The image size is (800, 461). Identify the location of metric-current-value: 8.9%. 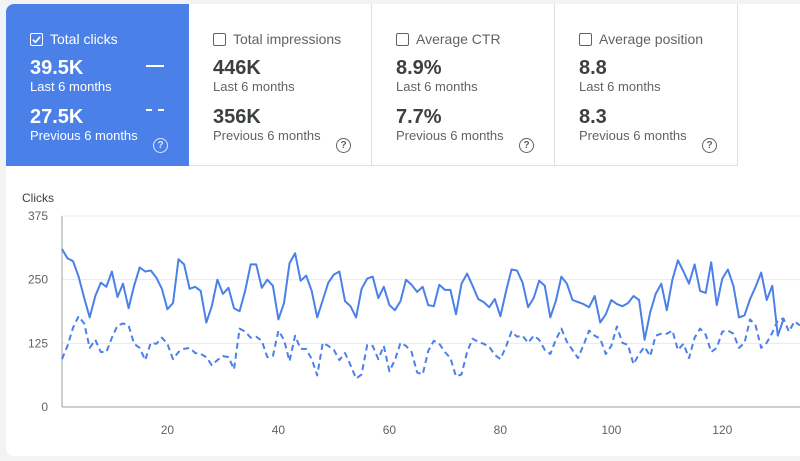
(419, 68).